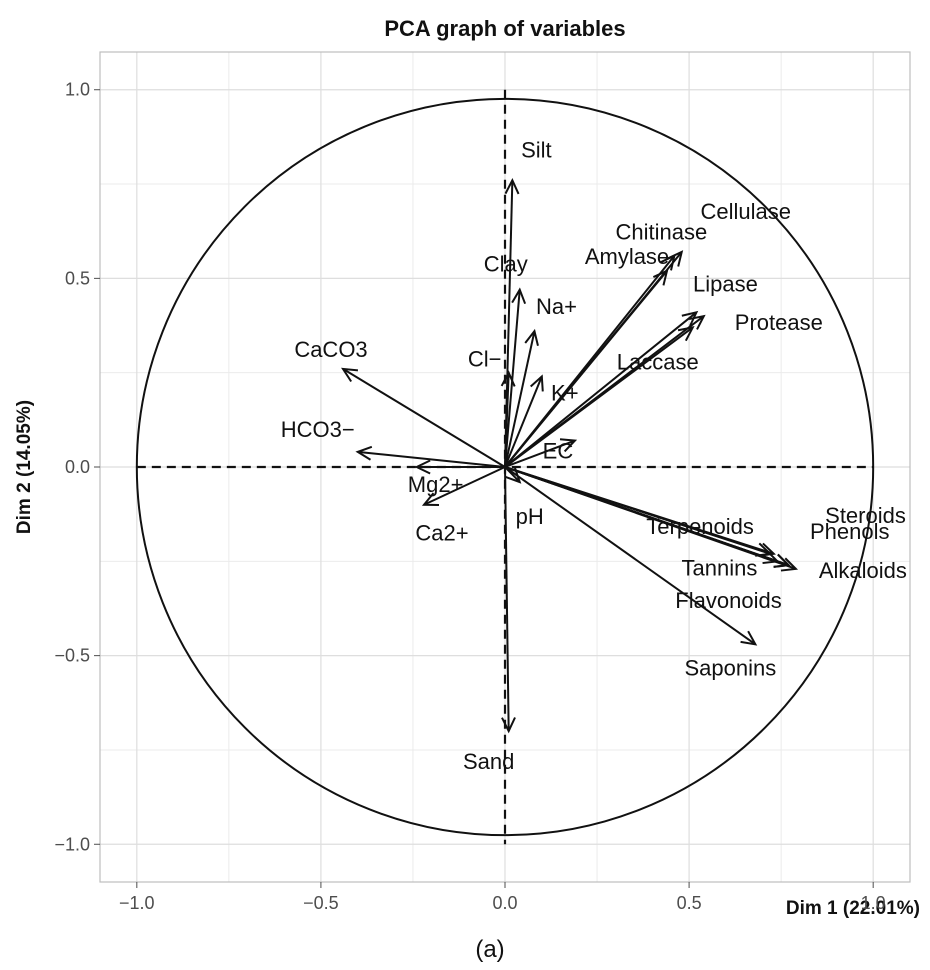 The height and width of the screenshot is (970, 930). I want to click on arrow-saponins, so click(630, 556).